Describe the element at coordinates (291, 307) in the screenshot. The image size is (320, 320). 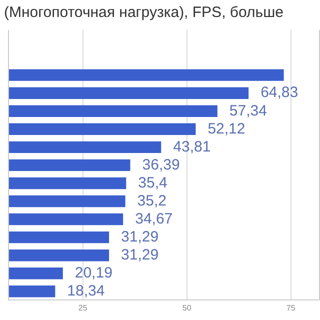
I see `x-tick-label: 75` at that location.